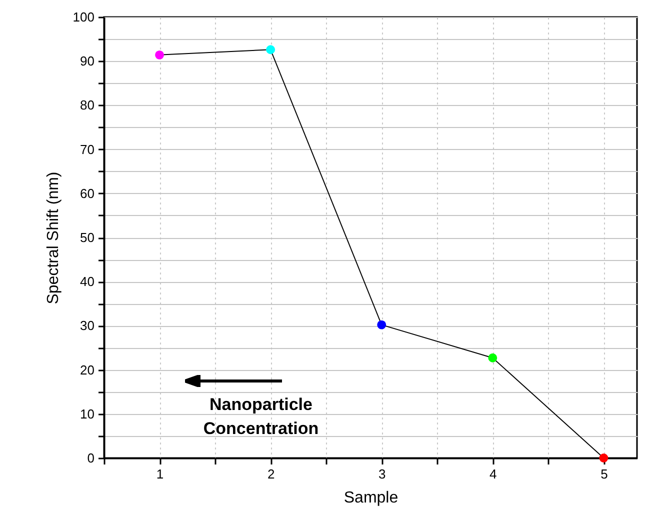 This screenshot has height=529, width=651. Describe the element at coordinates (90, 458) in the screenshot. I see `y-tick-label: 0` at that location.